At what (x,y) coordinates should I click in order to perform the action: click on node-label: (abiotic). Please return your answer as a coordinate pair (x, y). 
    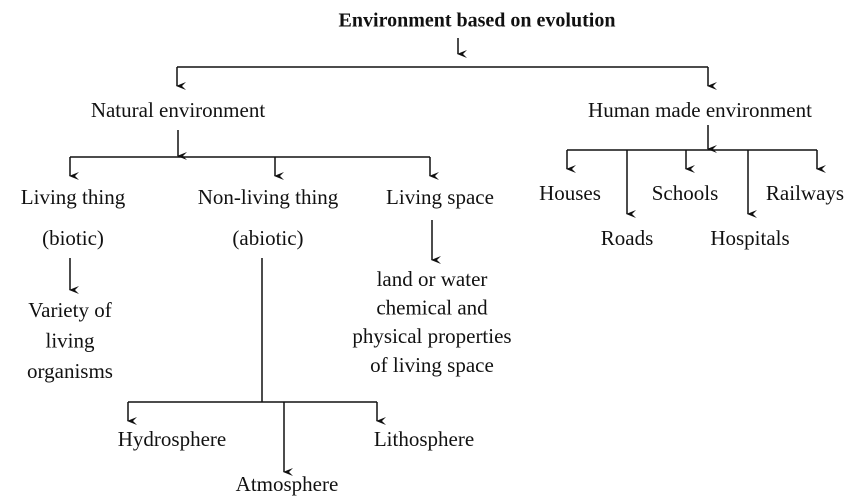
    Looking at the image, I should click on (267, 238).